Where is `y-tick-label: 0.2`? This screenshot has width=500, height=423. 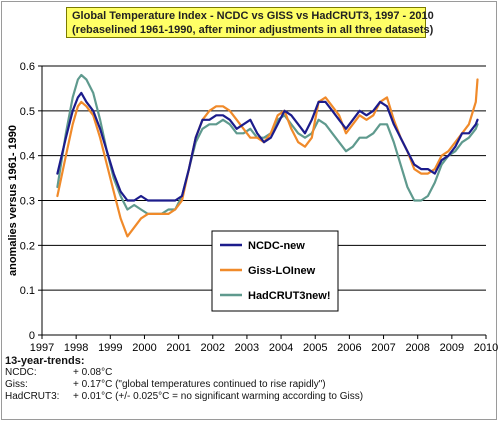
y-tick-label: 0.2 is located at coordinates (27, 246).